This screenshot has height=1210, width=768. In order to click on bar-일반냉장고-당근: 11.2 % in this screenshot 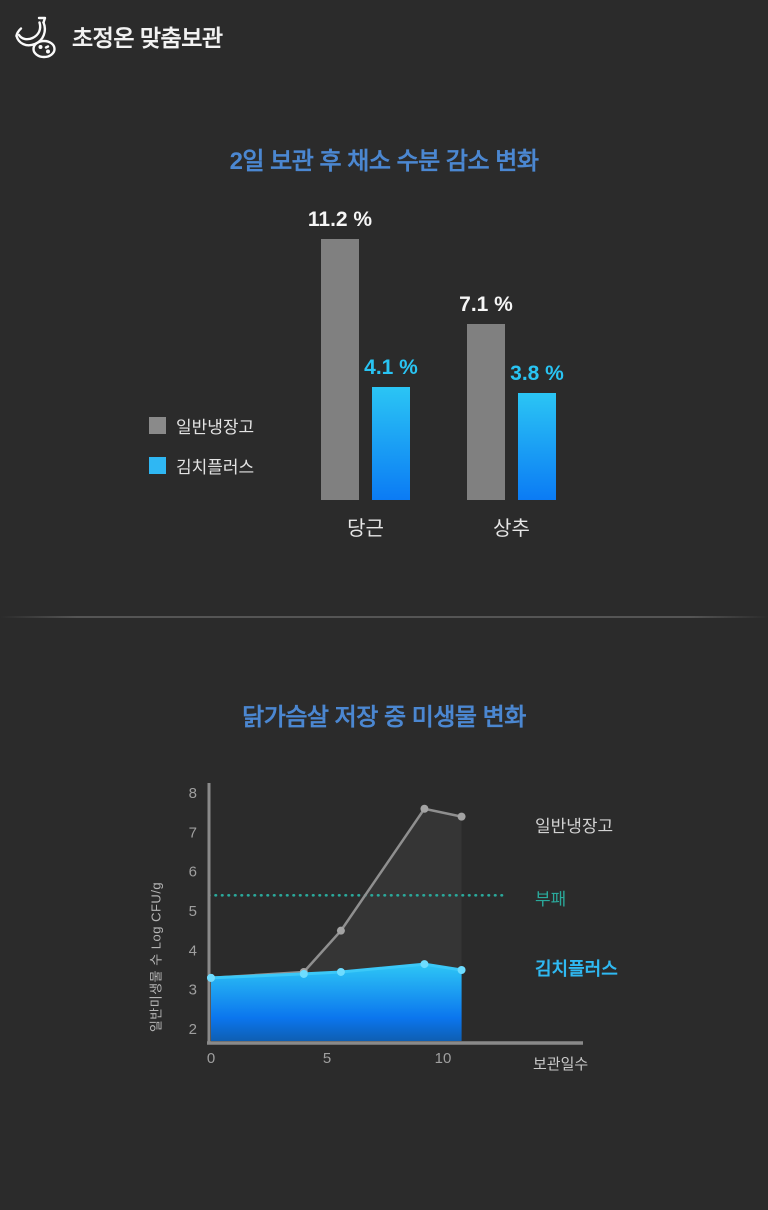, I will do `click(340, 354)`.